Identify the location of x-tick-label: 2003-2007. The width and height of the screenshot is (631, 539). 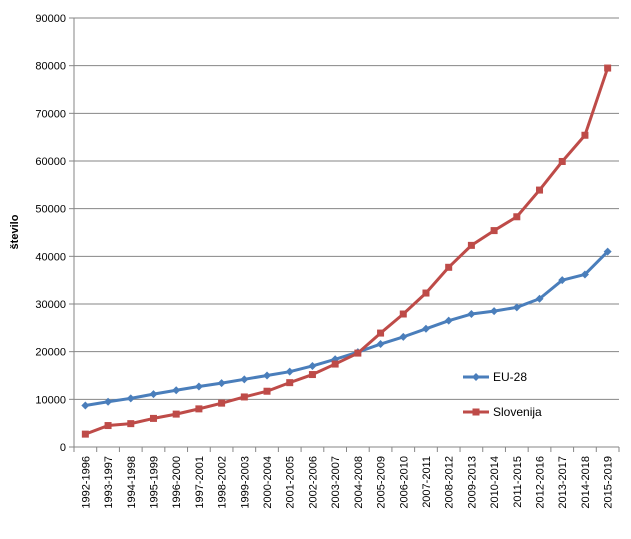
(336, 482).